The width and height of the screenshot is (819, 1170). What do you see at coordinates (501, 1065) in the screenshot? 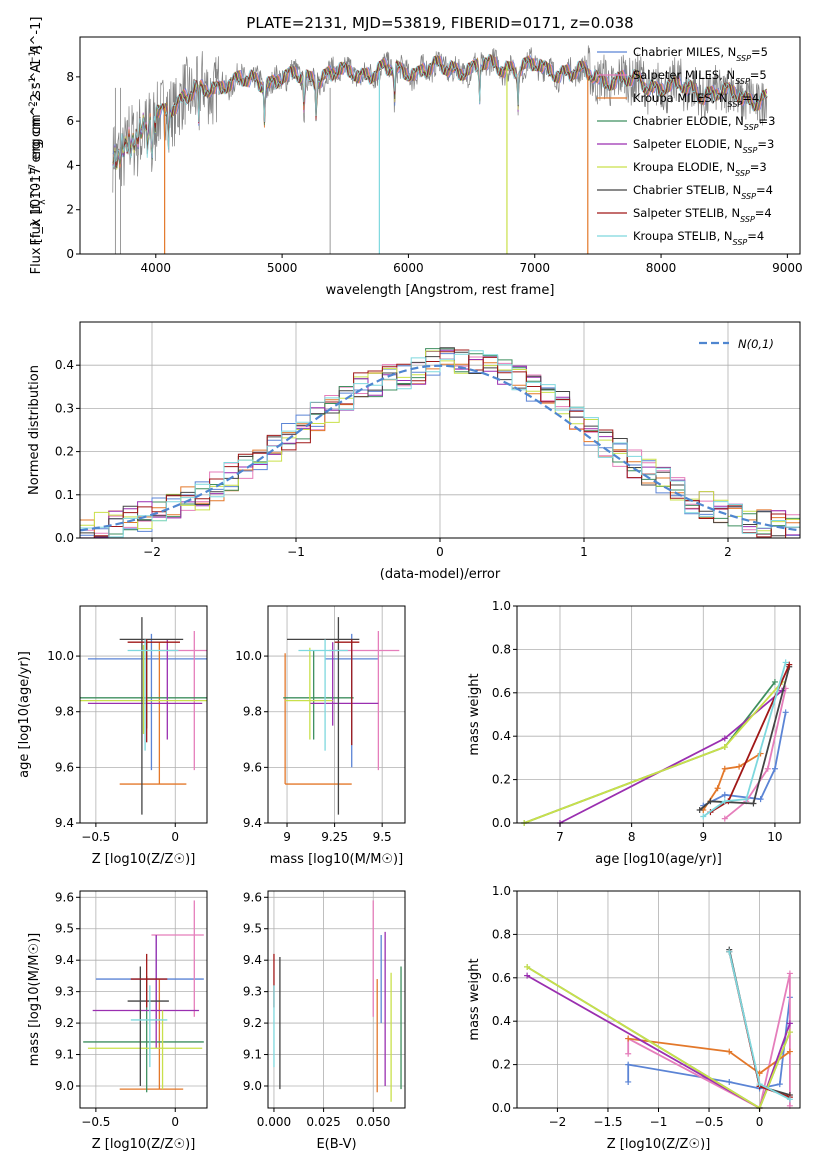
I see `y-tick-label: 0.2` at bounding box center [501, 1065].